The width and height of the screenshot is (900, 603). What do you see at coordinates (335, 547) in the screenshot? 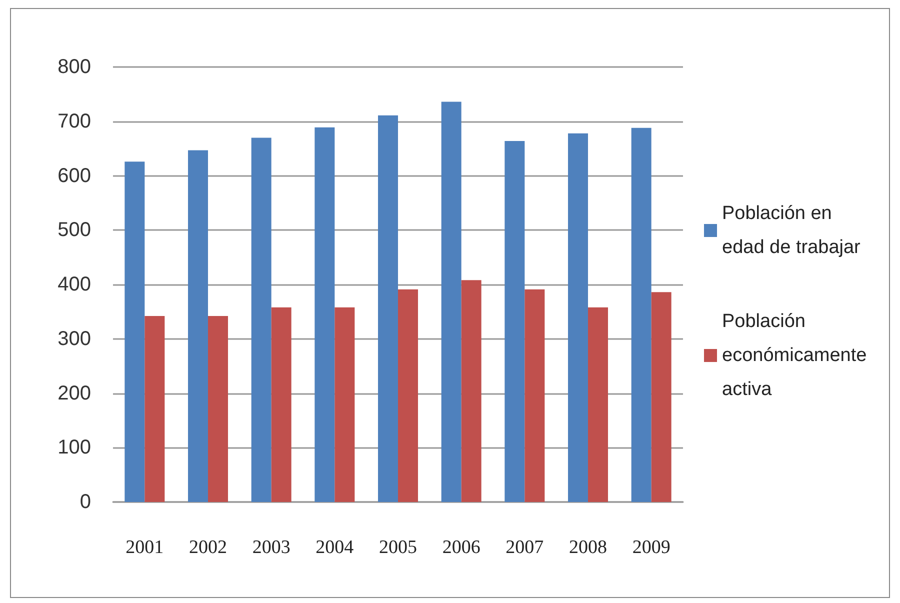
I see `x-tick-label: 2004` at bounding box center [335, 547].